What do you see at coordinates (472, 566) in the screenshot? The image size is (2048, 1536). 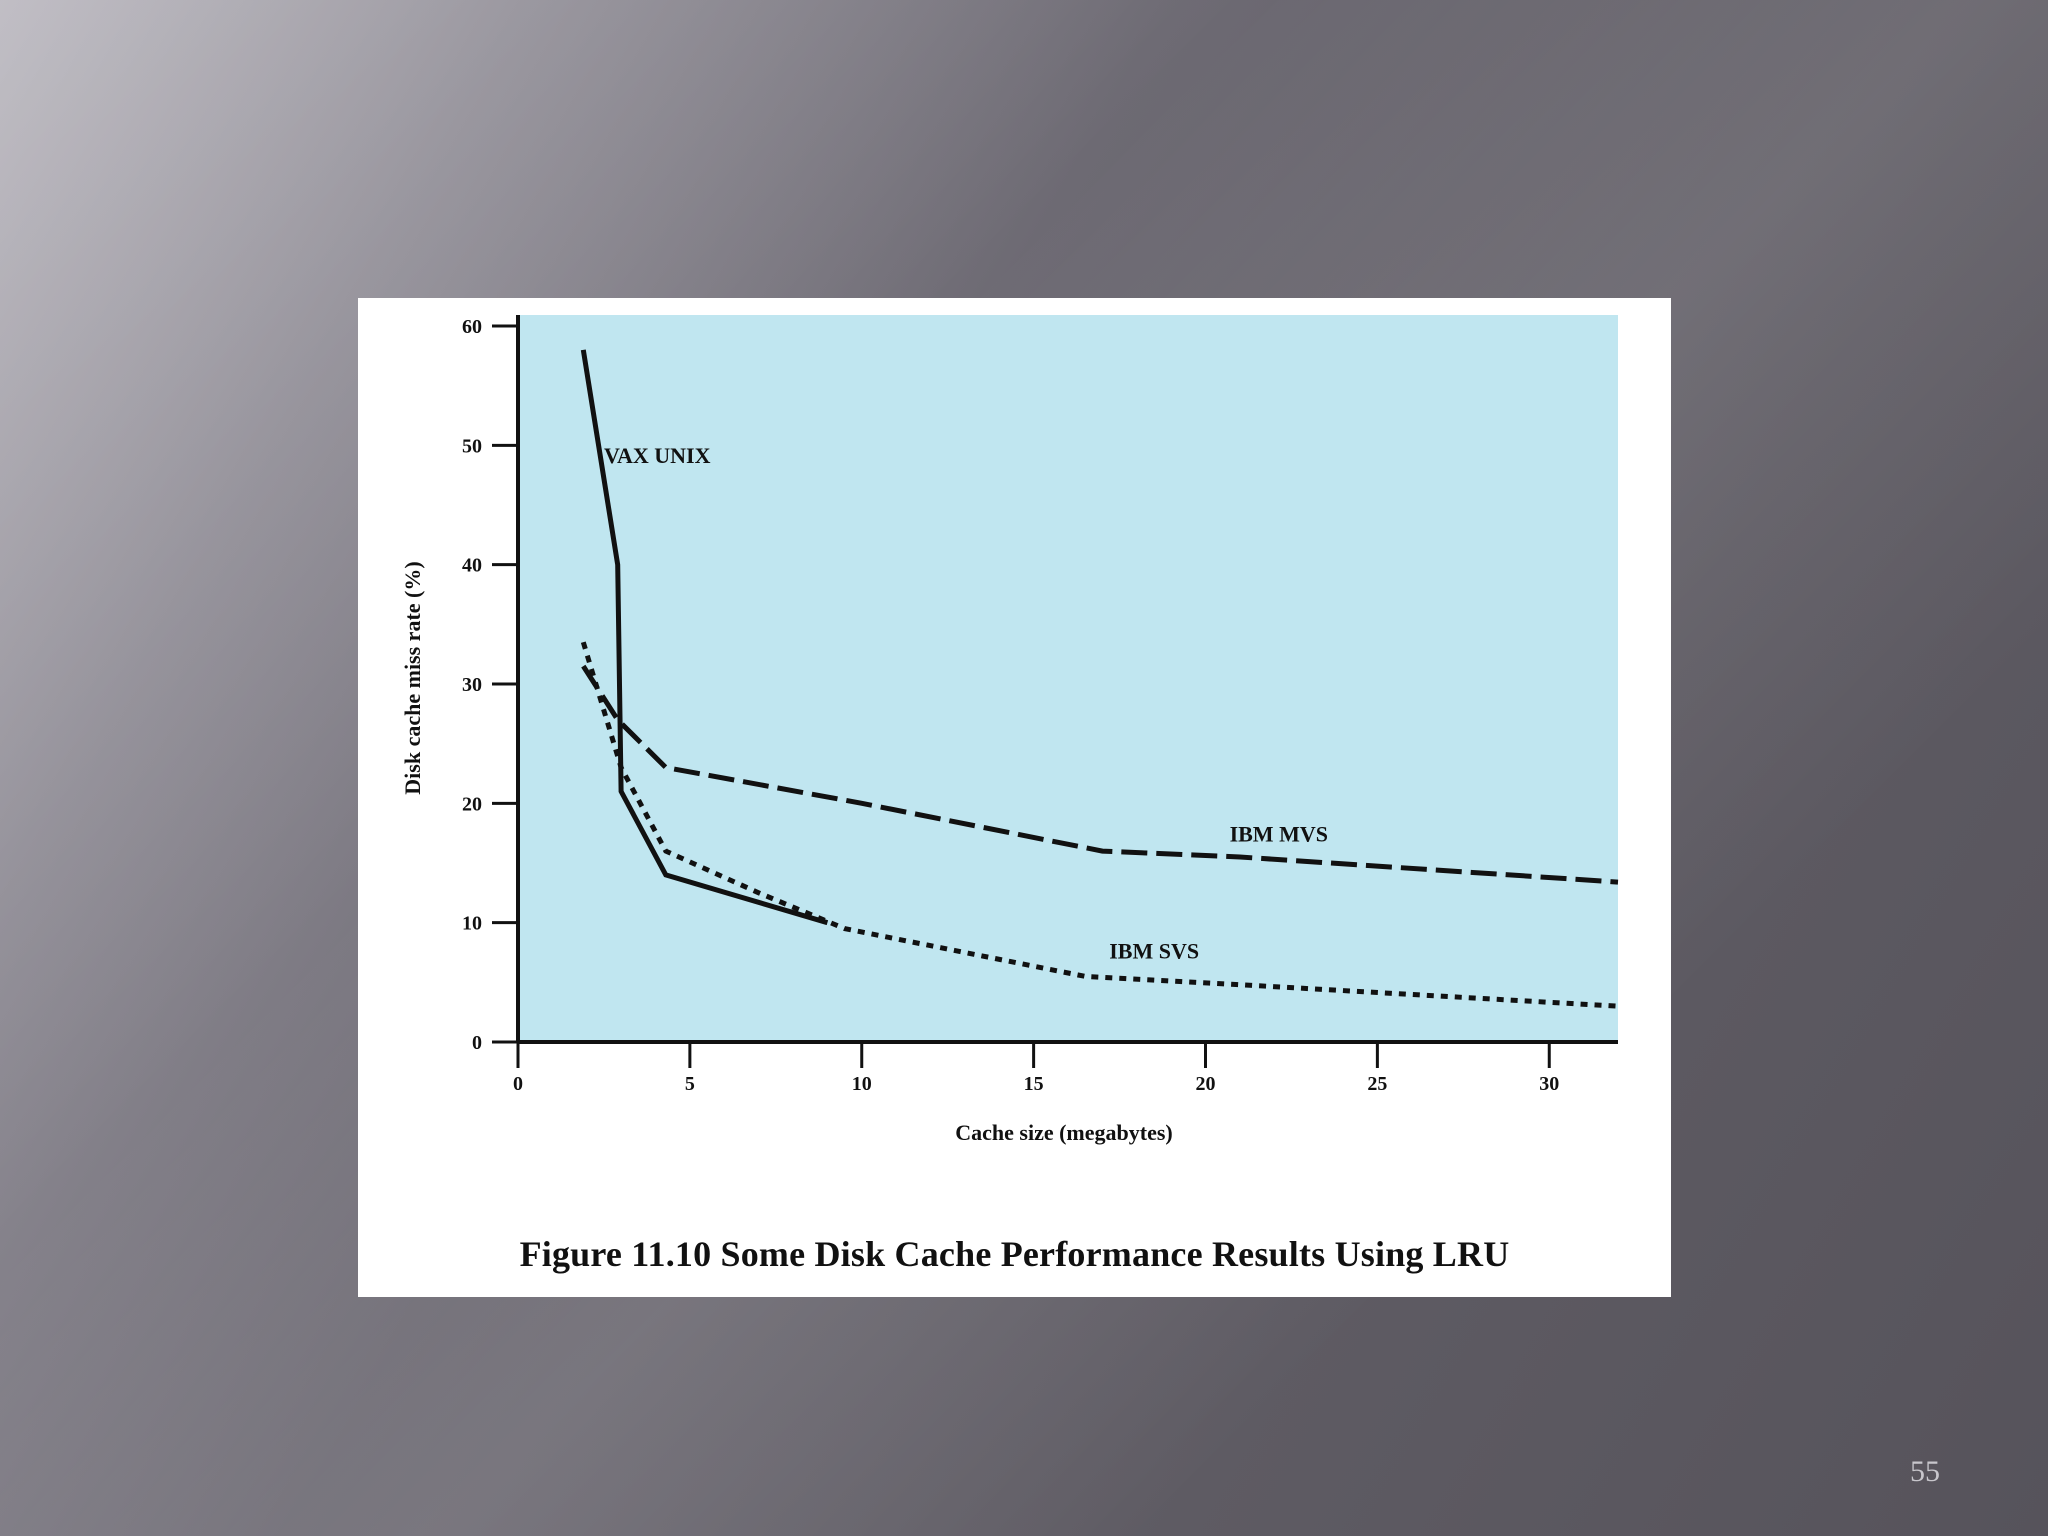 I see `y-tick-label: 40` at bounding box center [472, 566].